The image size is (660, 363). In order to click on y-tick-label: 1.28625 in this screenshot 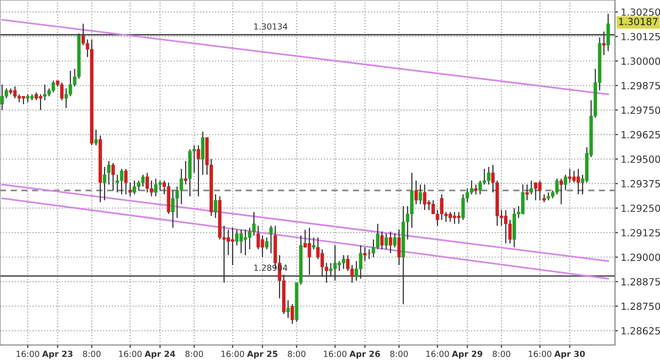, I will do `click(641, 331)`.